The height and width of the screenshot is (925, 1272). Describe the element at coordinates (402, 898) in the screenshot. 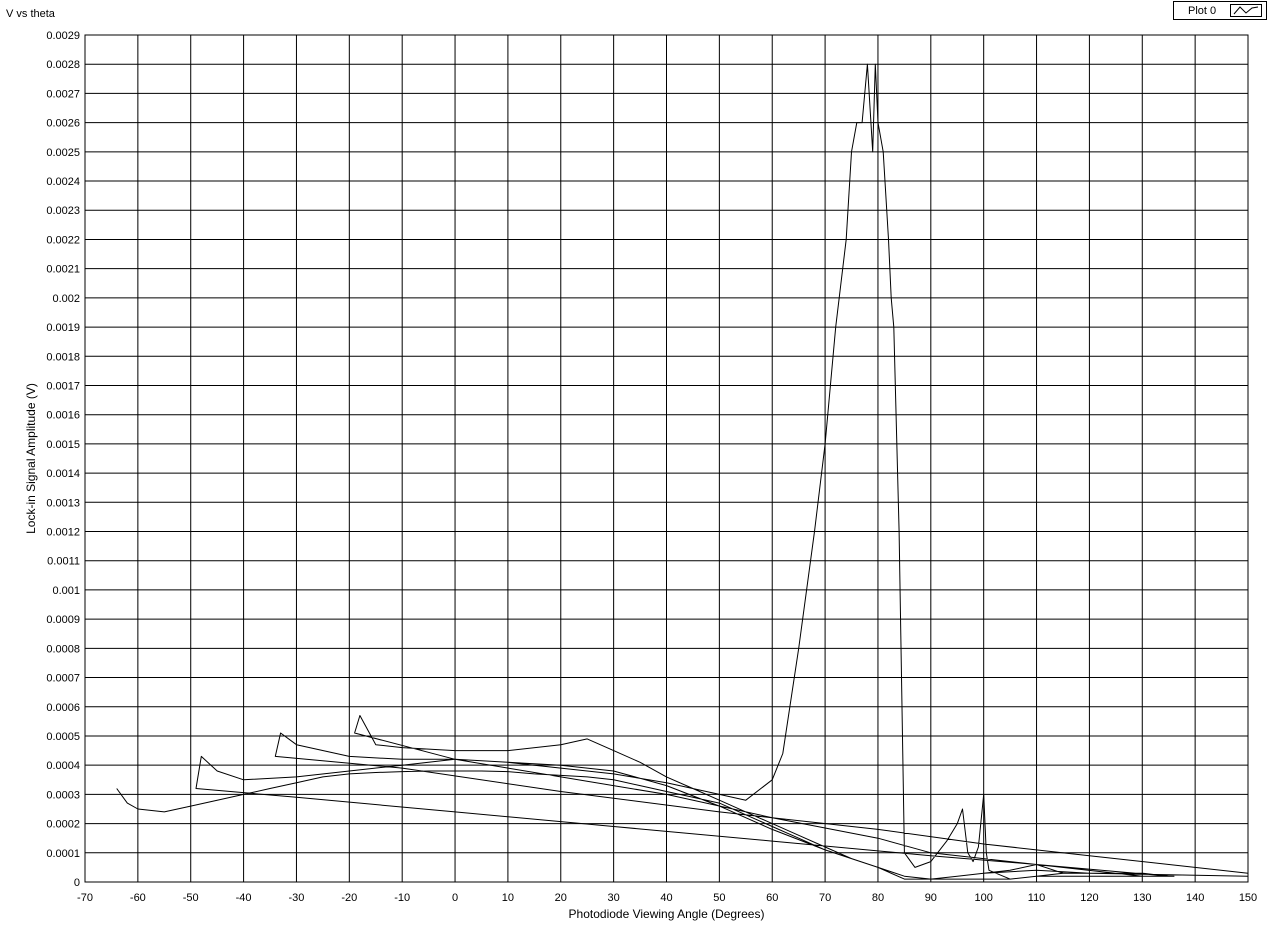

I see `x-tick-label: -10` at that location.